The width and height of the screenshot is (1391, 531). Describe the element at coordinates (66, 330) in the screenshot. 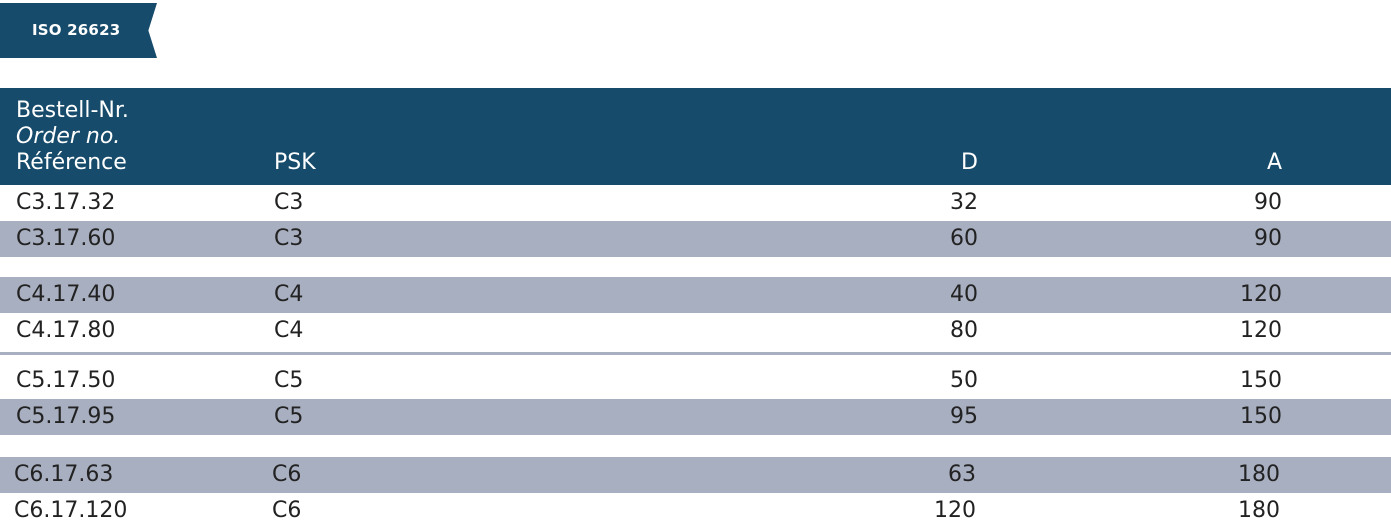

I see `order-number-cell: C4.17.80` at that location.